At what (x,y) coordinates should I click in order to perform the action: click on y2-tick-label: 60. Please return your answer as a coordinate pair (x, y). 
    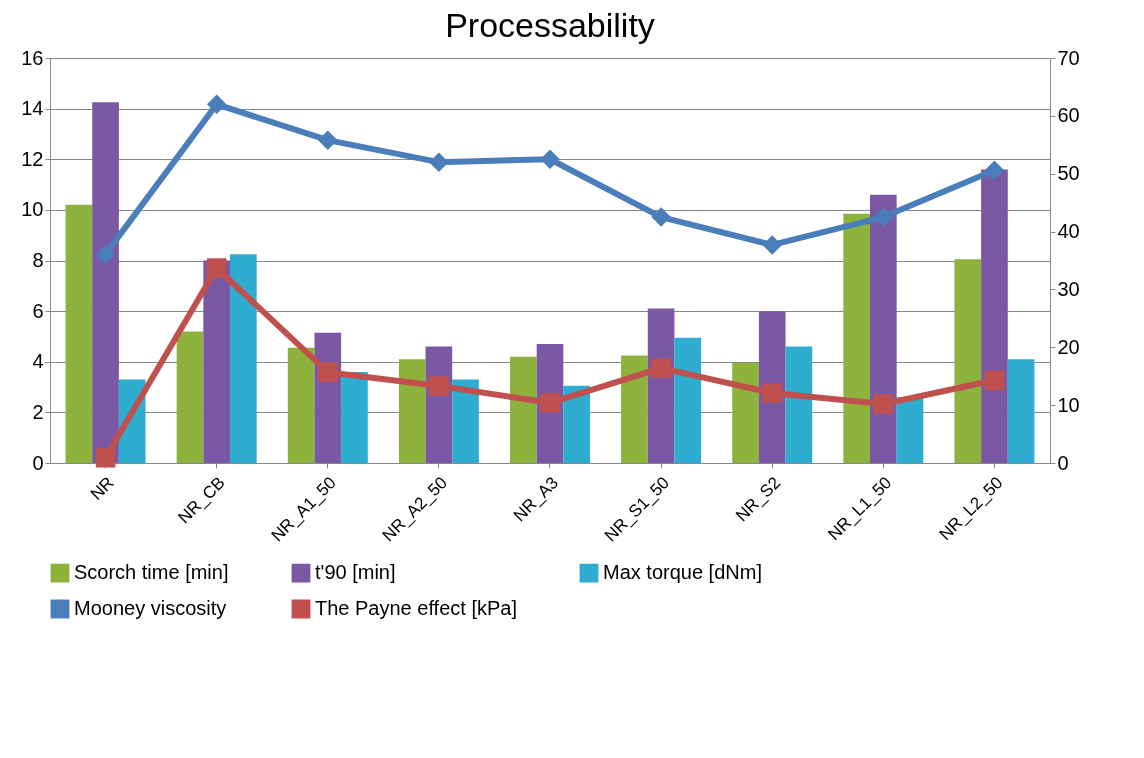
    Looking at the image, I should click on (1068, 115).